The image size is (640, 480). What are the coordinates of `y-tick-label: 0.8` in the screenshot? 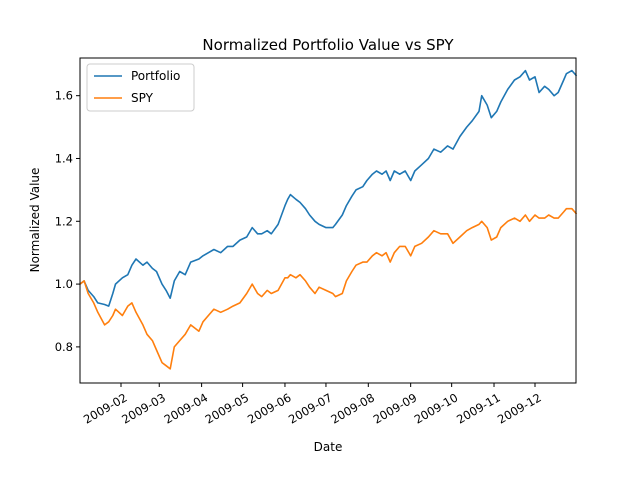 It's located at (64, 347).